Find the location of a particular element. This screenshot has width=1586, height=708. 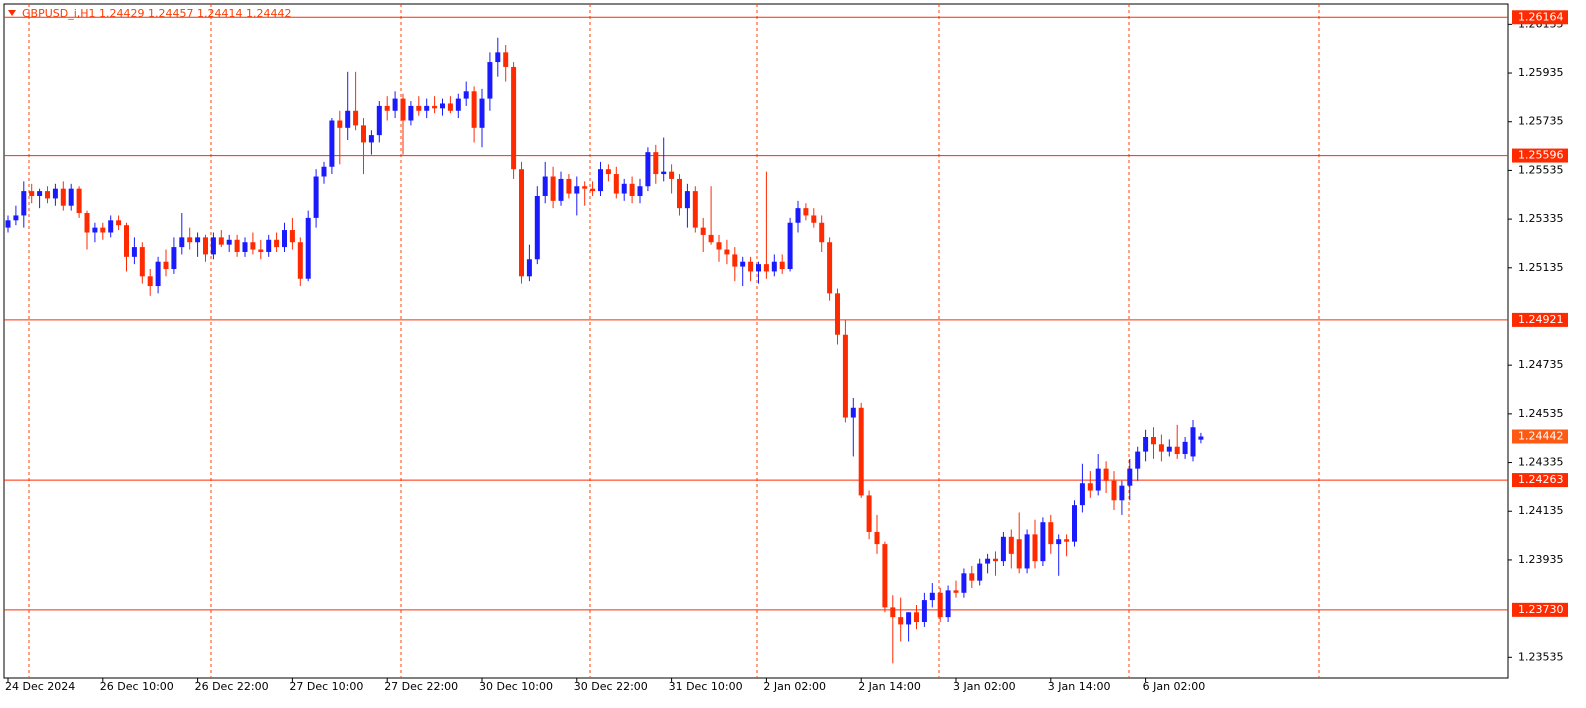

level-label: 1.25596 is located at coordinates (1541, 155).